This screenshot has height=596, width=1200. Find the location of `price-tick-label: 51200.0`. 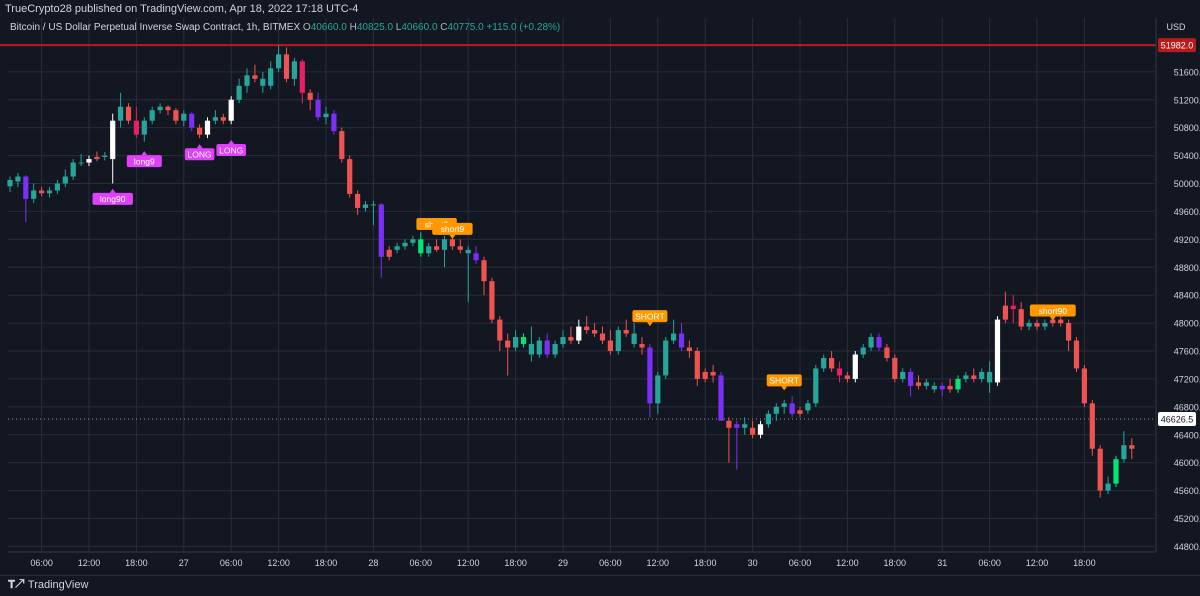

price-tick-label: 51200.0 is located at coordinates (1187, 100).